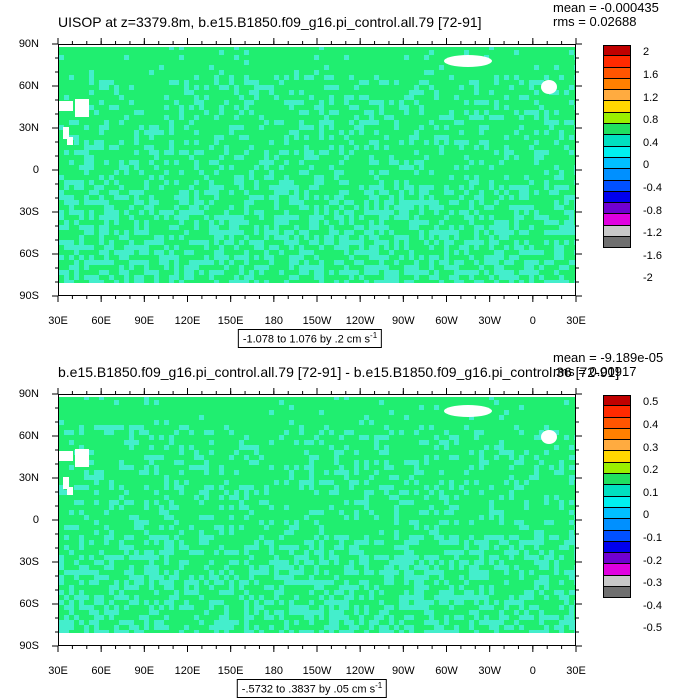  I want to click on colorbar-label: -1.6, so click(652, 255).